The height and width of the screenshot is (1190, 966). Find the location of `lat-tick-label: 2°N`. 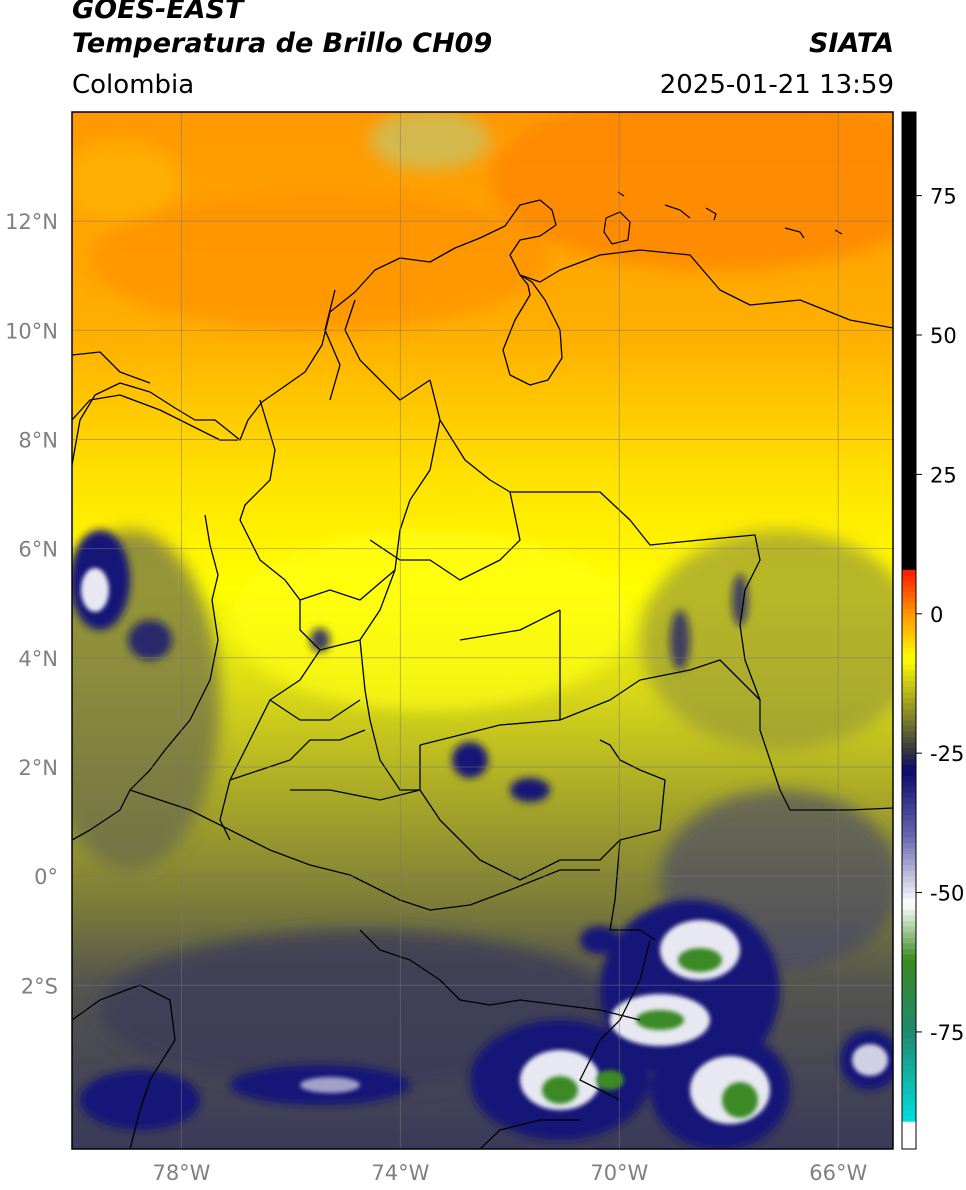

lat-tick-label: 2°N is located at coordinates (38, 768).